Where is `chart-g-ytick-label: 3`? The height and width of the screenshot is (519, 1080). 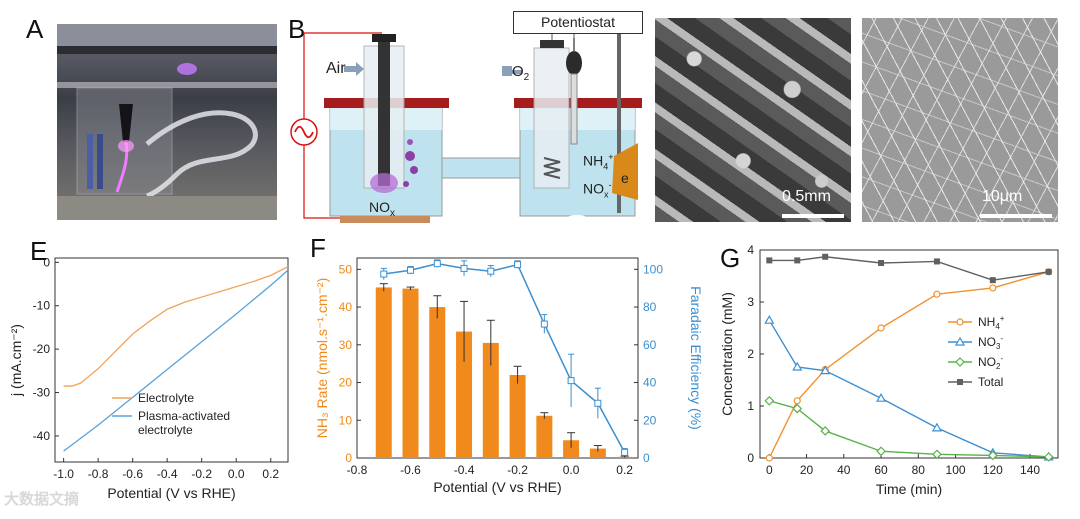 chart-g-ytick-label: 3 is located at coordinates (750, 302).